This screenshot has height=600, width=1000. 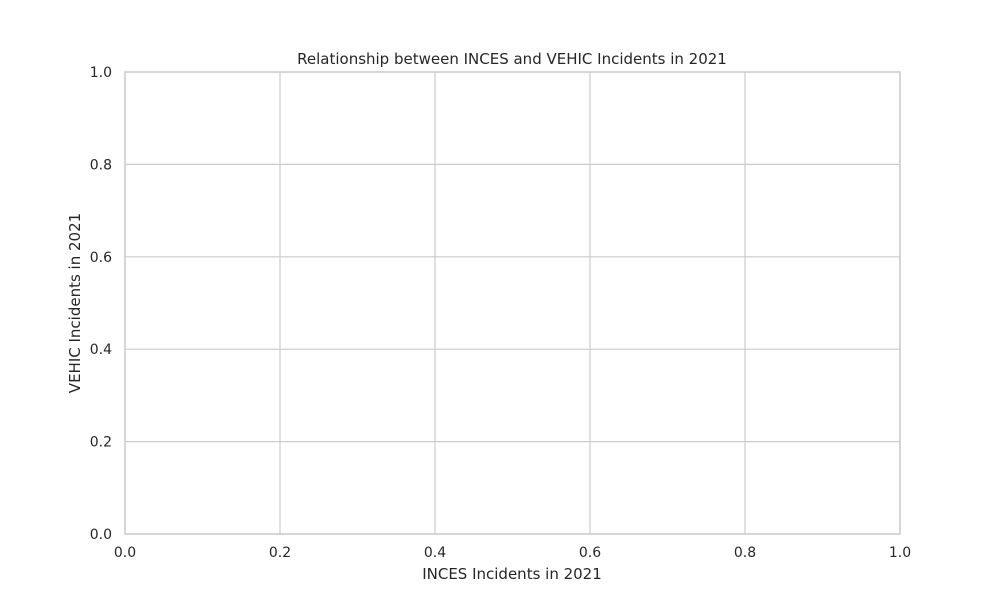 I want to click on y-tick-label: 0.4, so click(x=101, y=350).